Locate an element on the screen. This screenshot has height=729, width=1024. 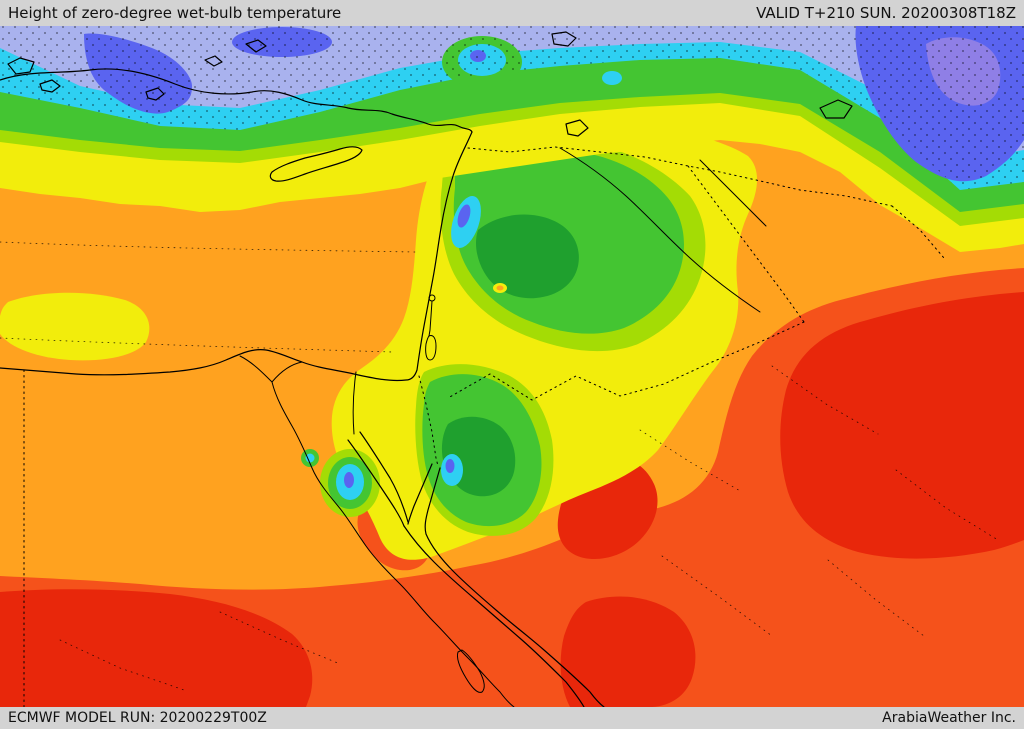
red-sea-east-coast is located at coordinates (514, 587).